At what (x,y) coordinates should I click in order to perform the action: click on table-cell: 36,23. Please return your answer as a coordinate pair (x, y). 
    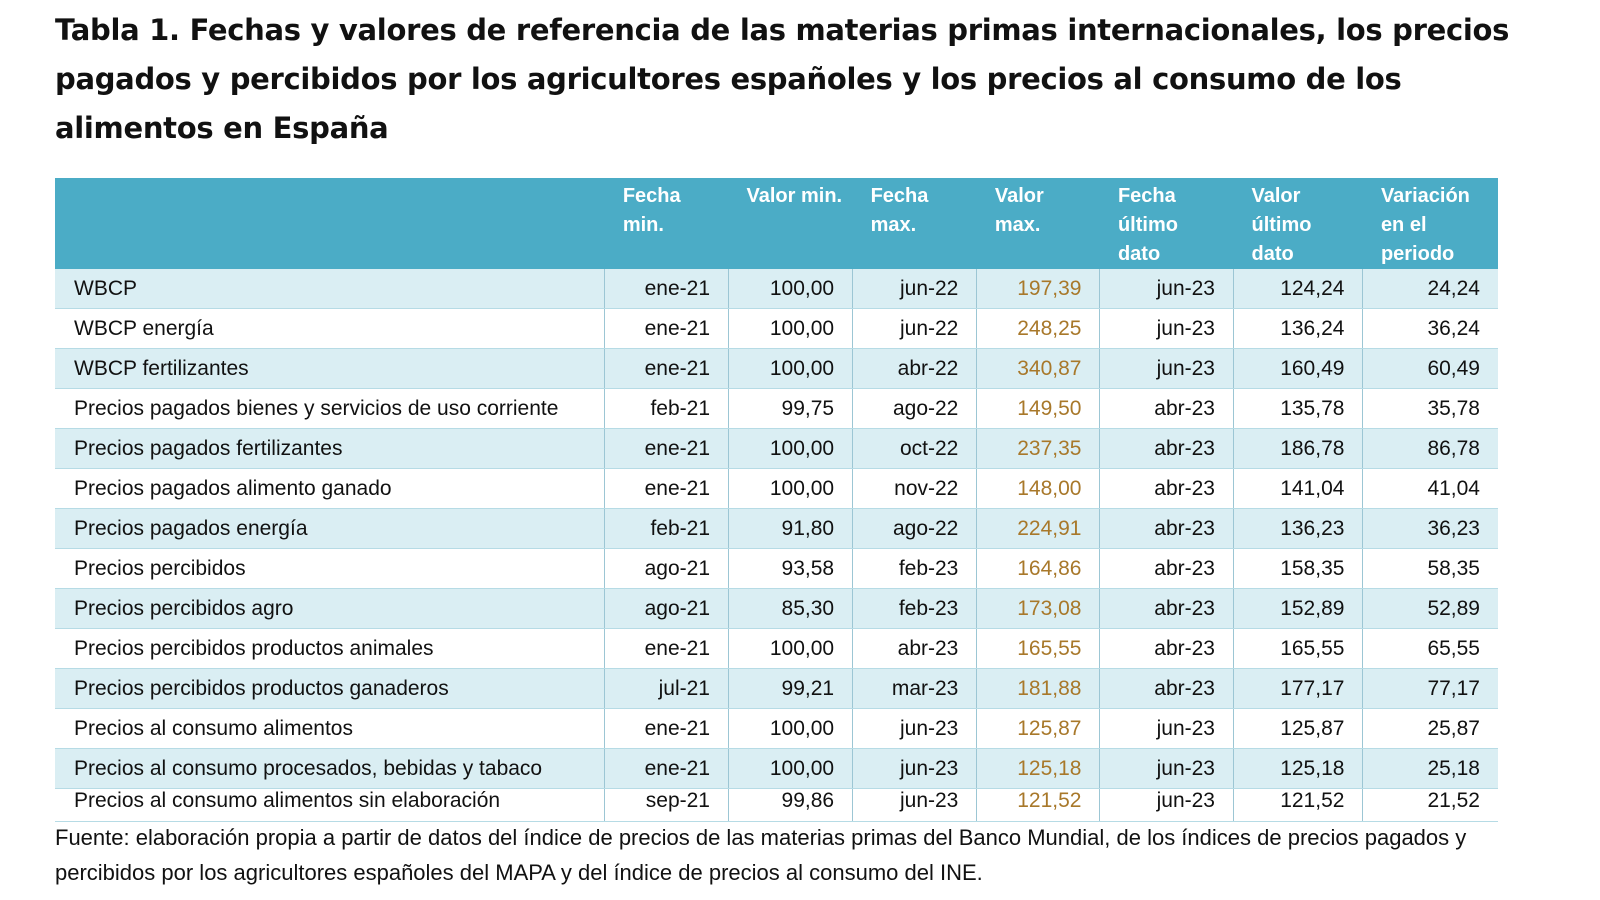
    Looking at the image, I should click on (1430, 528).